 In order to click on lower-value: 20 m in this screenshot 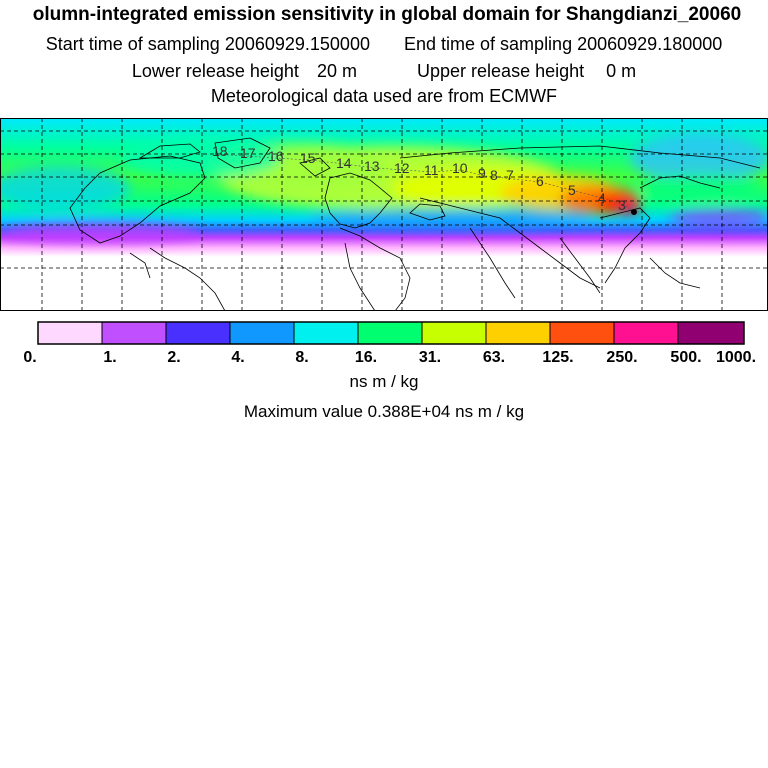, I will do `click(336, 71)`.